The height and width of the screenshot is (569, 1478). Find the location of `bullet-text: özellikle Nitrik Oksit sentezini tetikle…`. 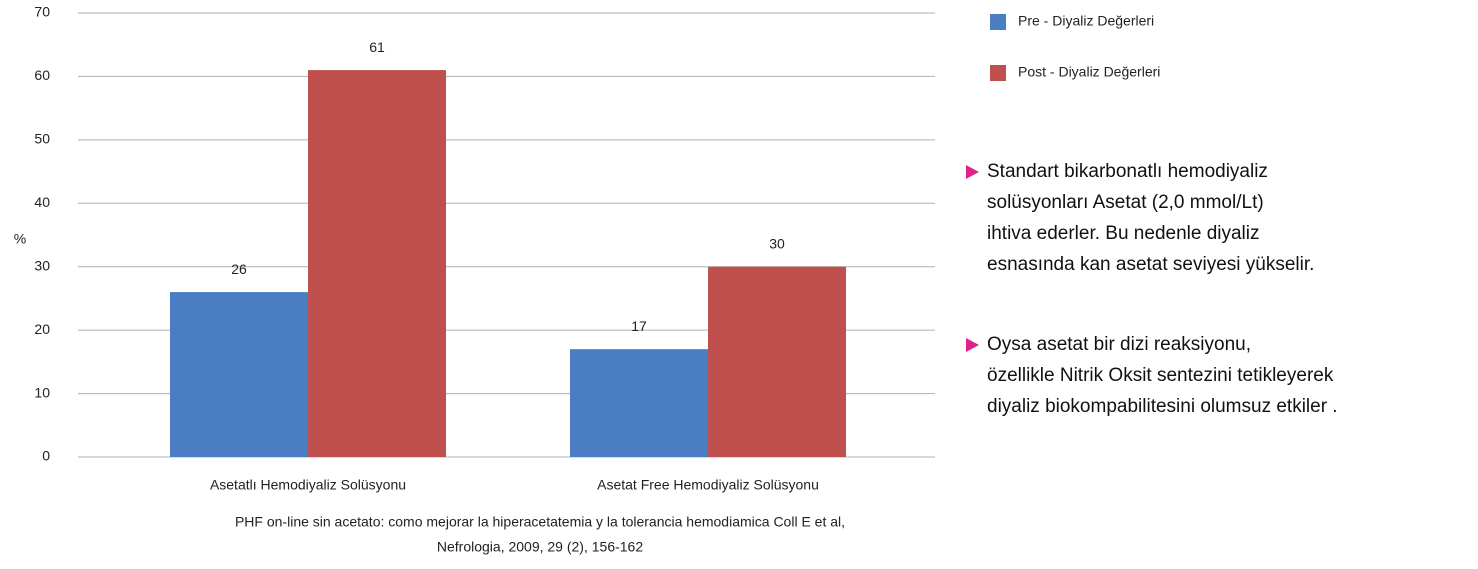

bullet-text: özellikle Nitrik Oksit sentezini tetikle… is located at coordinates (1160, 375).